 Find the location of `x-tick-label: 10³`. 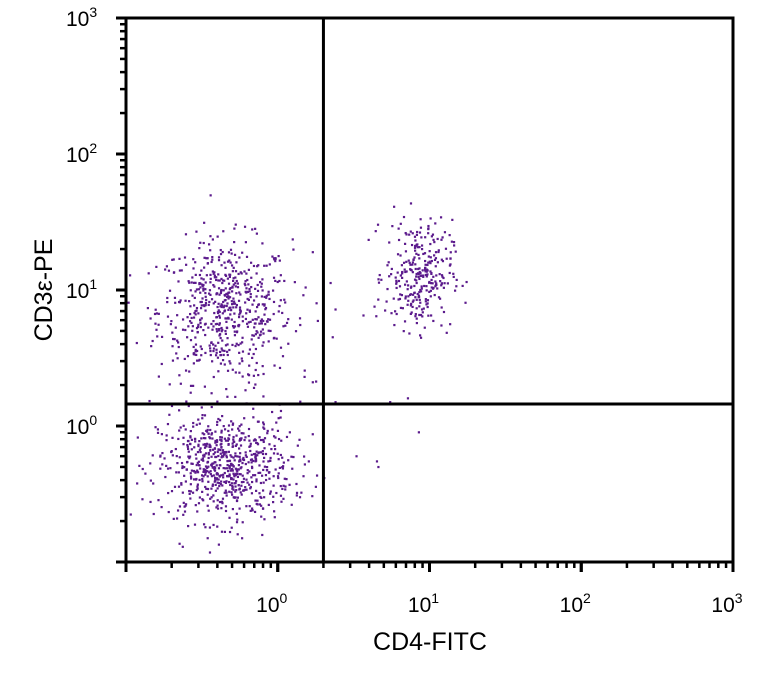

x-tick-label: 10³ is located at coordinates (726, 603).